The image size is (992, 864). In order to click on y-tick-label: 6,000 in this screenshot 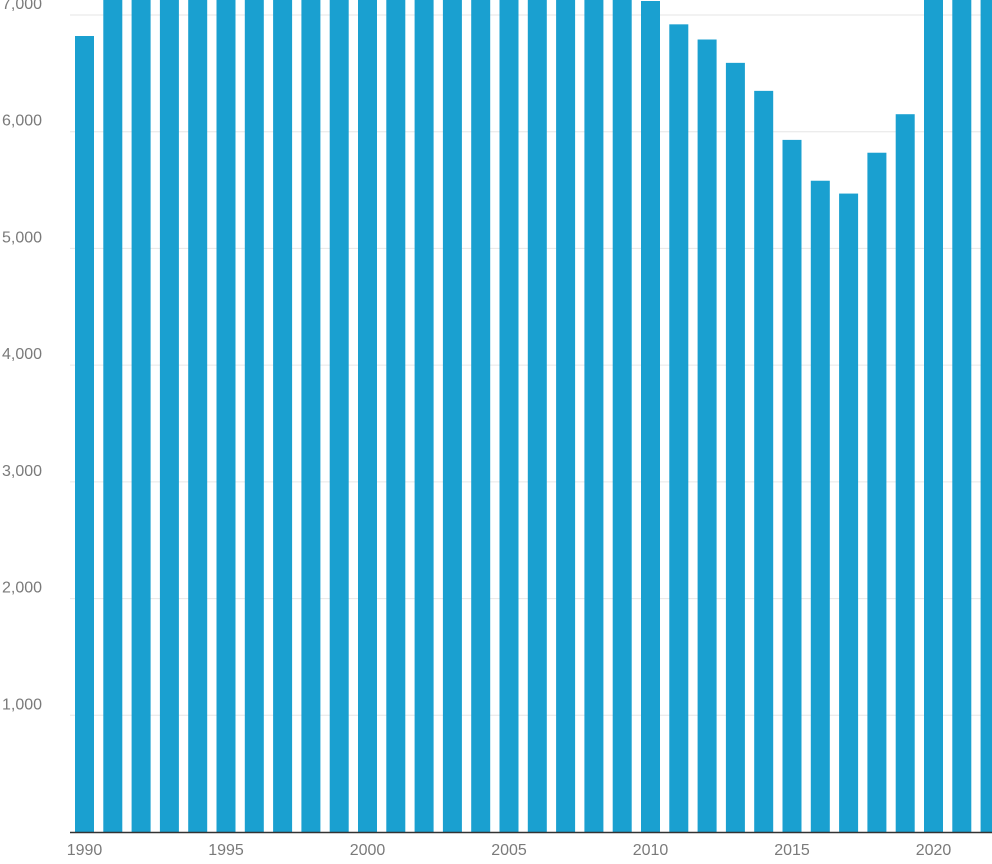, I will do `click(22, 121)`.